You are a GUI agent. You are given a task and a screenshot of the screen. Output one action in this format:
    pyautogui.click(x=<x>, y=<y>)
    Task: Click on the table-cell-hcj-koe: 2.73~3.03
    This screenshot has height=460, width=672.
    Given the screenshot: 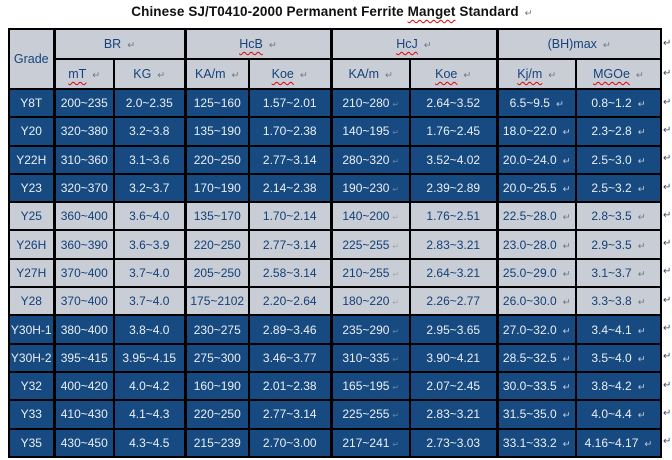 What is the action you would take?
    pyautogui.click(x=453, y=442)
    